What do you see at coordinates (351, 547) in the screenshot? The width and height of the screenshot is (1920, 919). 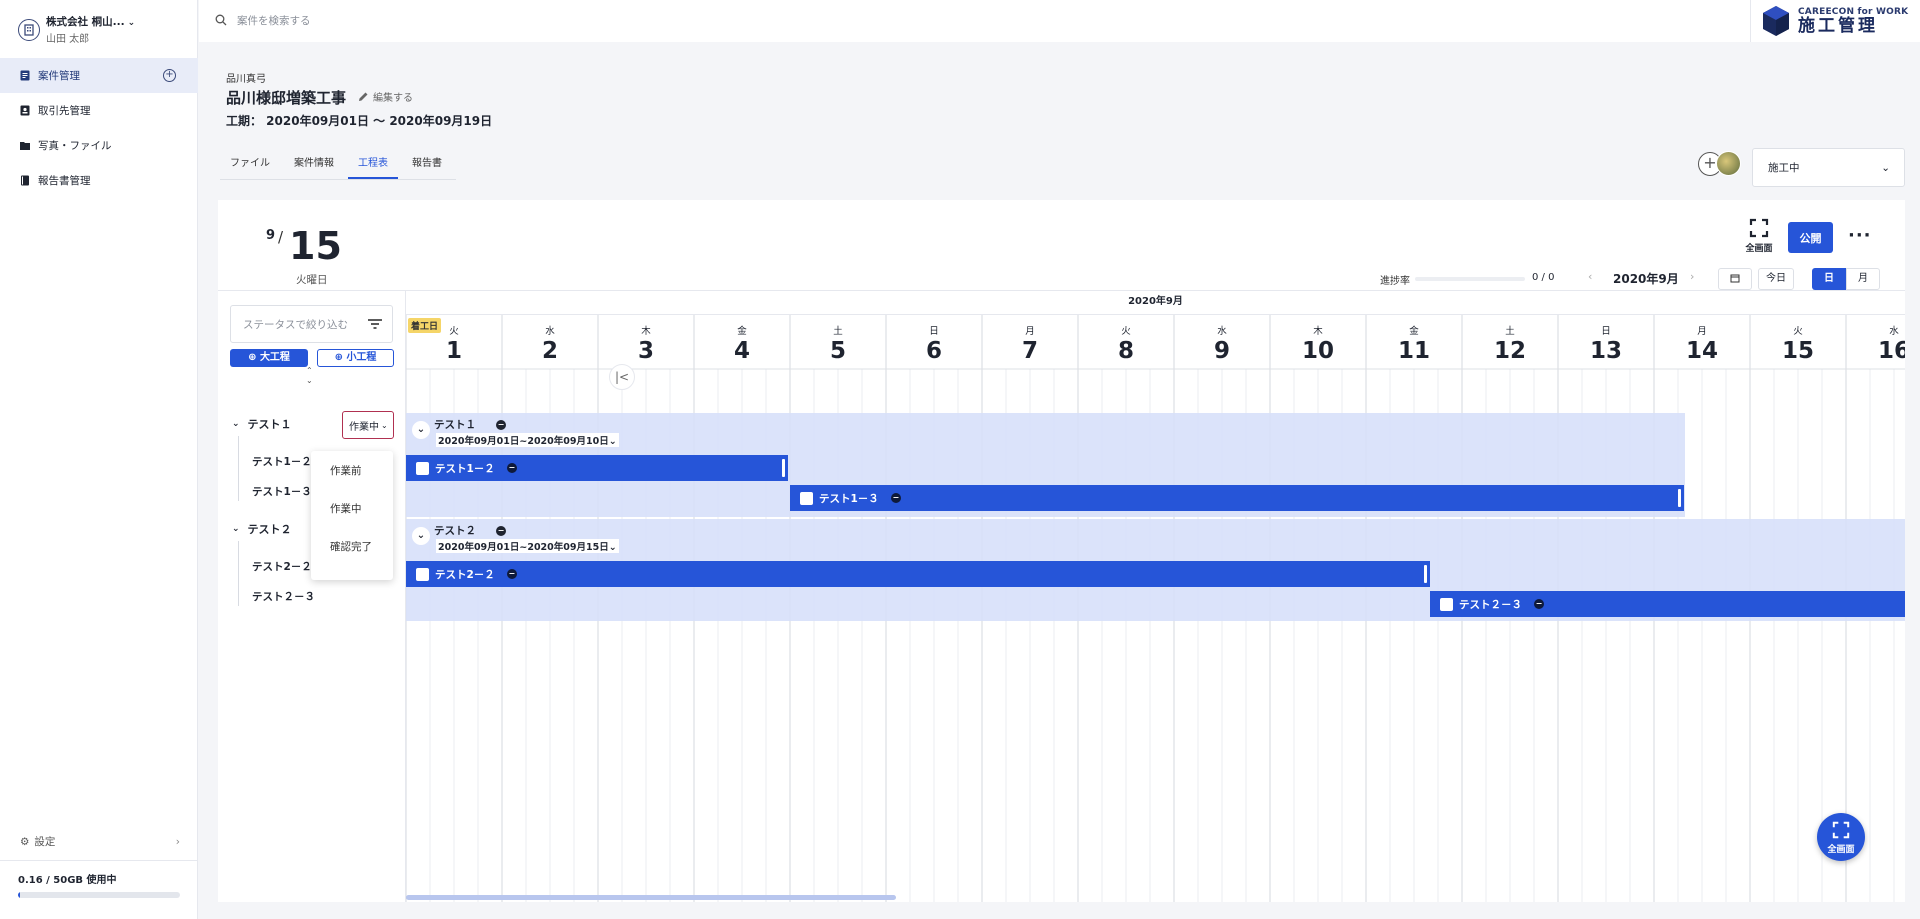 I see `status-option-confirmed: 確認完了` at bounding box center [351, 547].